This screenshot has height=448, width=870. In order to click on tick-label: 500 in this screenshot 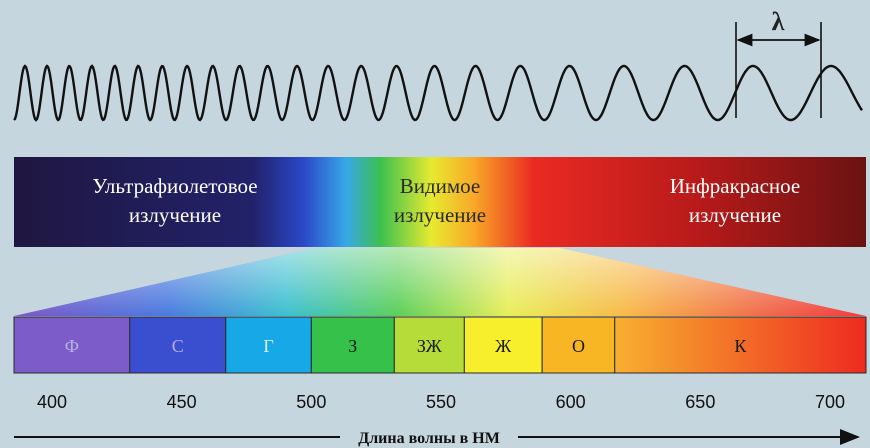, I will do `click(311, 402)`.